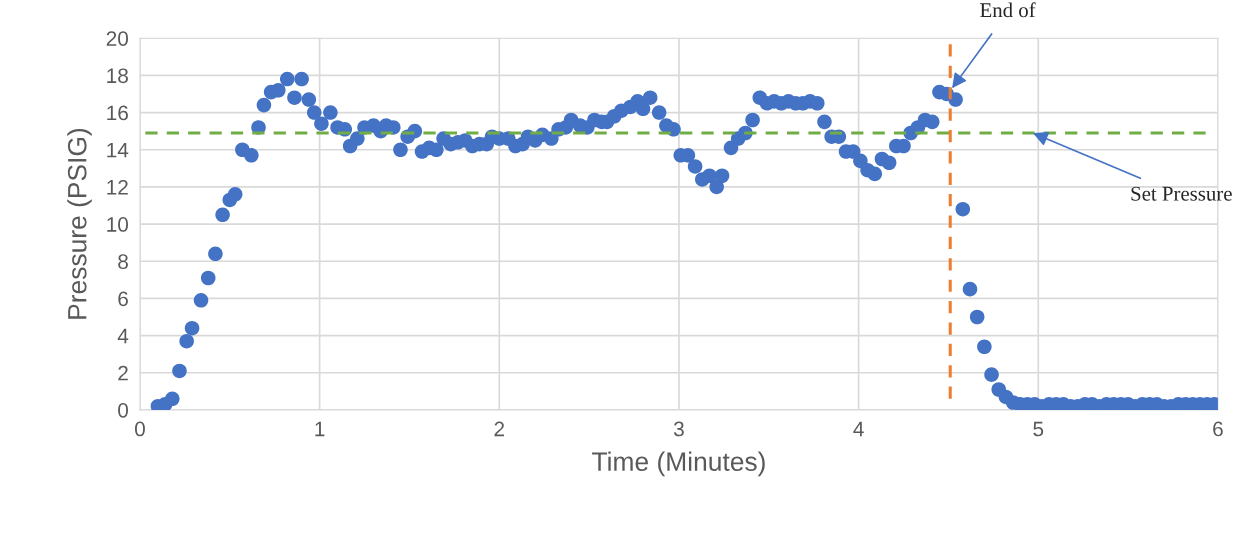  I want to click on y-tick-label: 18, so click(117, 76).